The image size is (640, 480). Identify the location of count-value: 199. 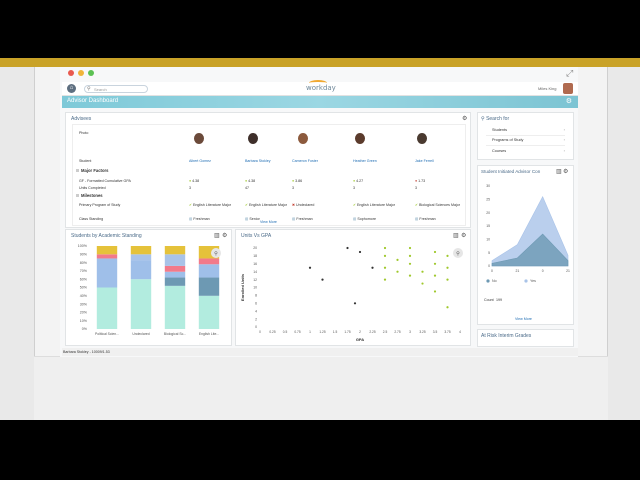
(499, 300).